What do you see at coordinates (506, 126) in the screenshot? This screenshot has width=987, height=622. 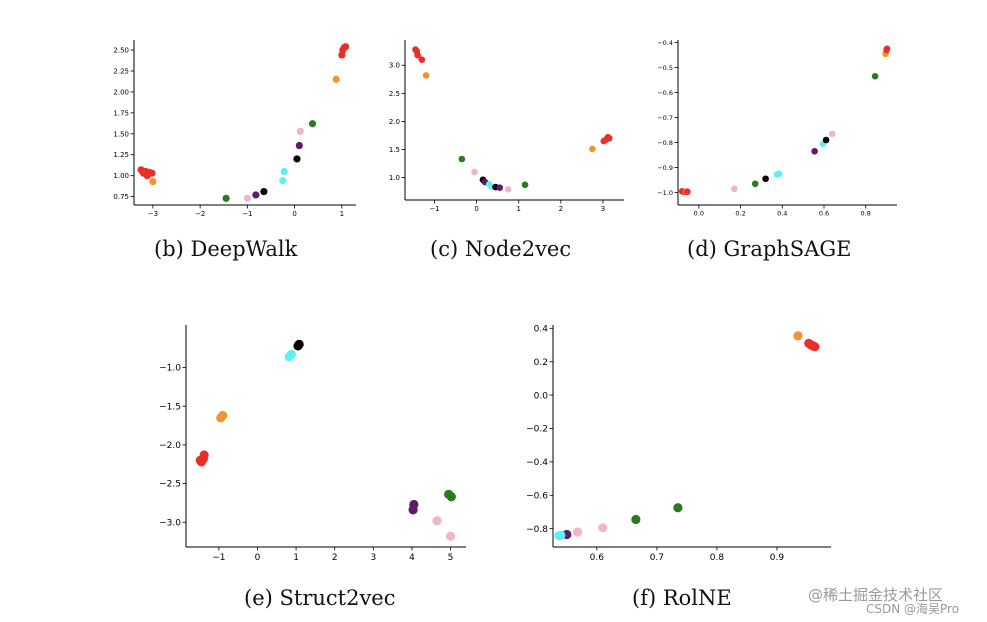 I see `panel-node2vec: −1 0 1 2 3 1.0 1.5 2.0 2.5 3.0` at bounding box center [506, 126].